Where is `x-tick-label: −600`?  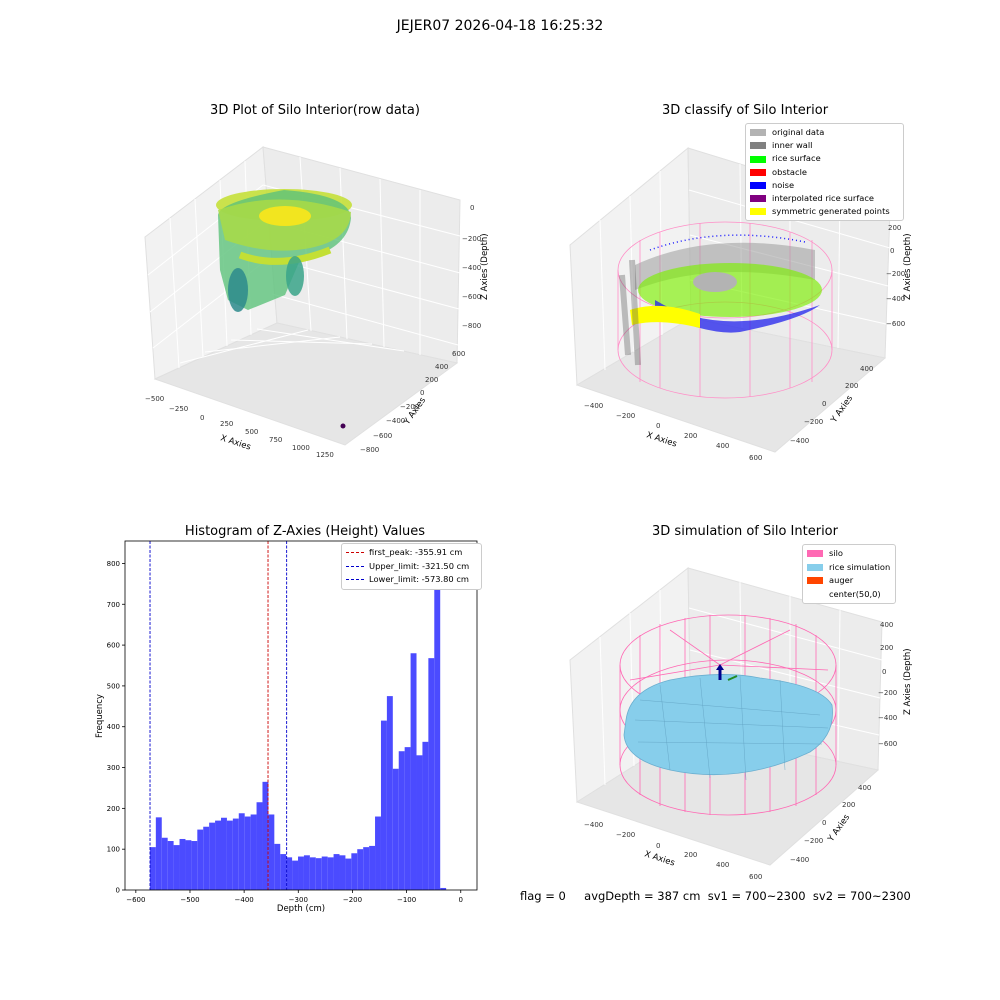 x-tick-label: −600 is located at coordinates (135, 900).